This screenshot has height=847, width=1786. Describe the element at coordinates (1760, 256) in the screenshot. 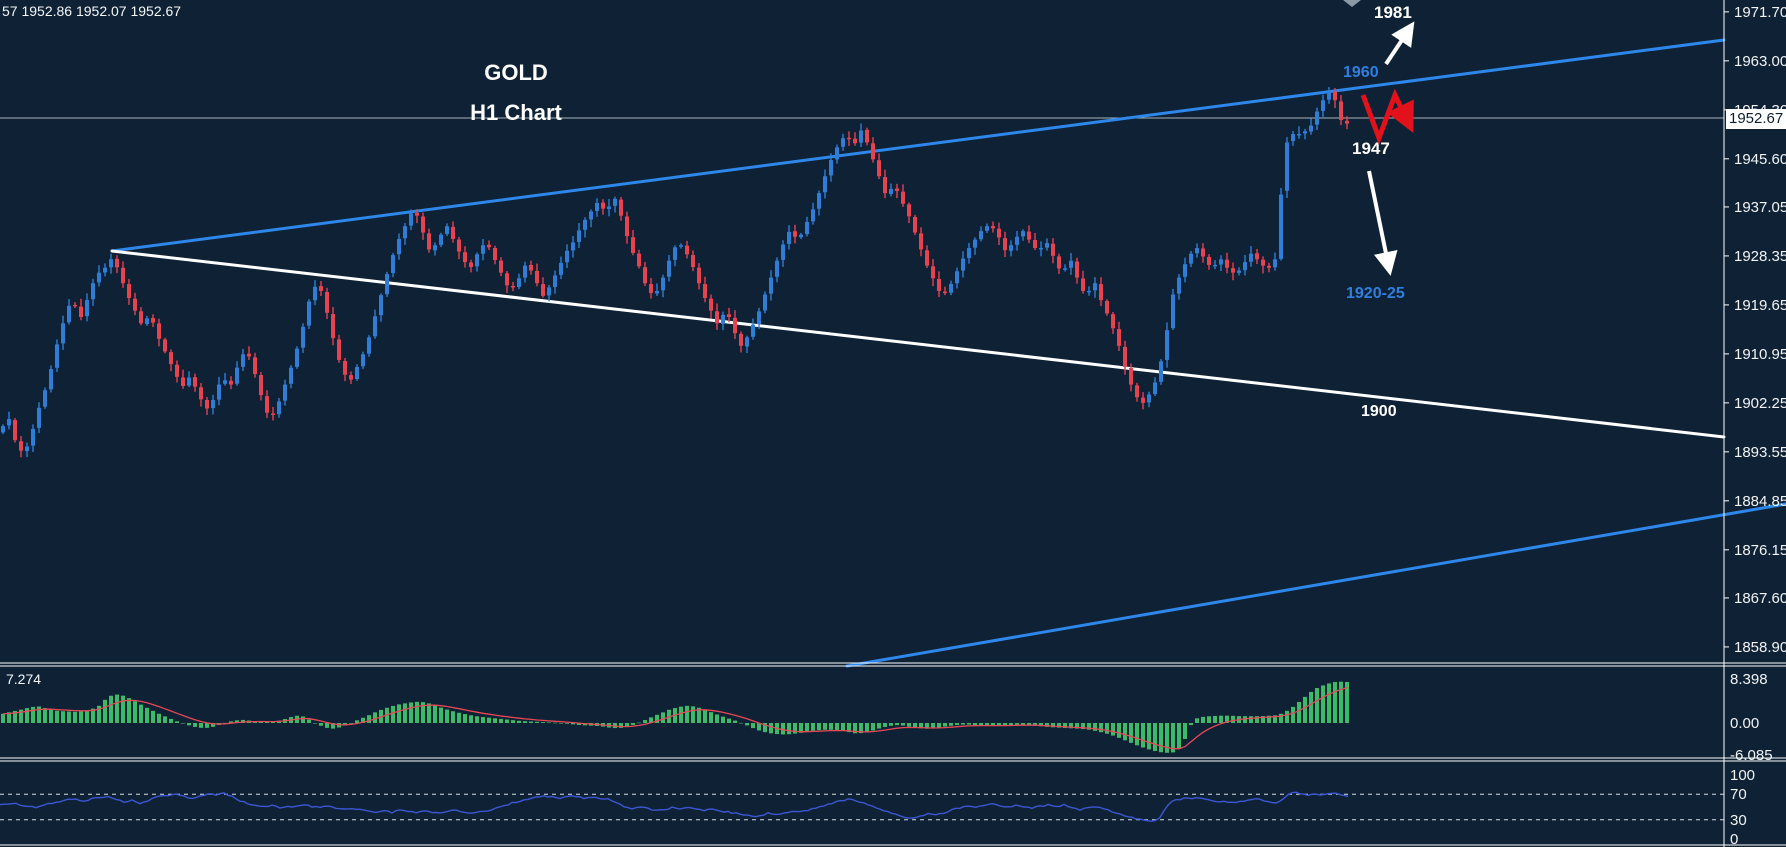

I see `price-tick-label: 1928.35` at that location.